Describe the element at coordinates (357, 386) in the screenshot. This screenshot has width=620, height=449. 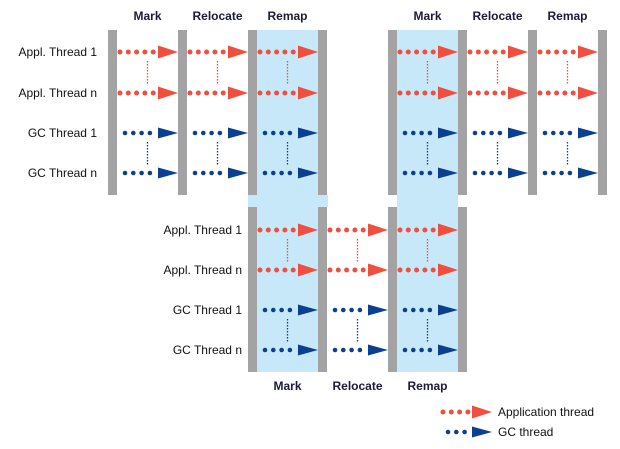
I see `phase-label-relocate: Relocate` at that location.